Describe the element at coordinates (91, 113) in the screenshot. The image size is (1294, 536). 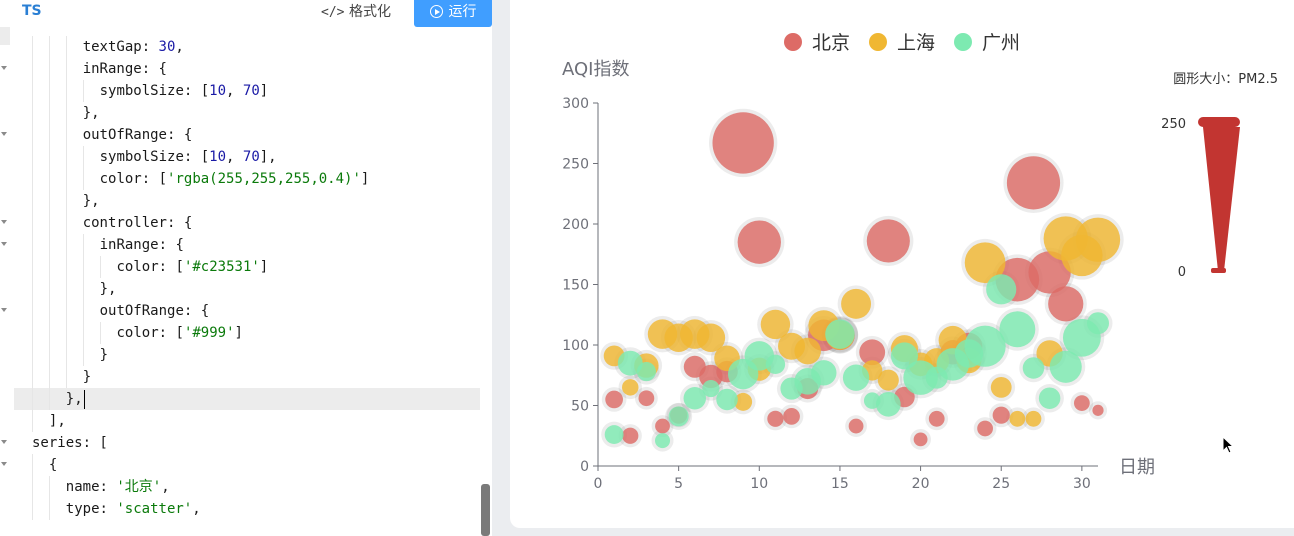
I see `code-token: },` at that location.